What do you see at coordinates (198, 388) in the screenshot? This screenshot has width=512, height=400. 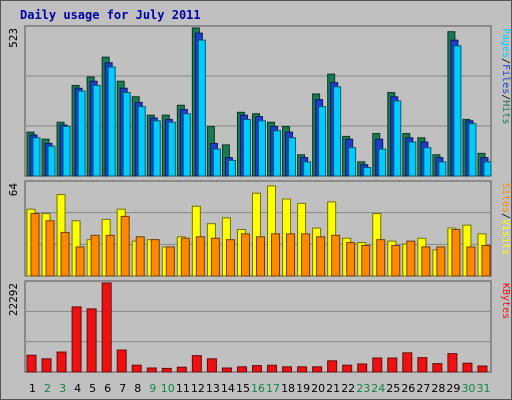 I see `day-label: 12` at bounding box center [198, 388].